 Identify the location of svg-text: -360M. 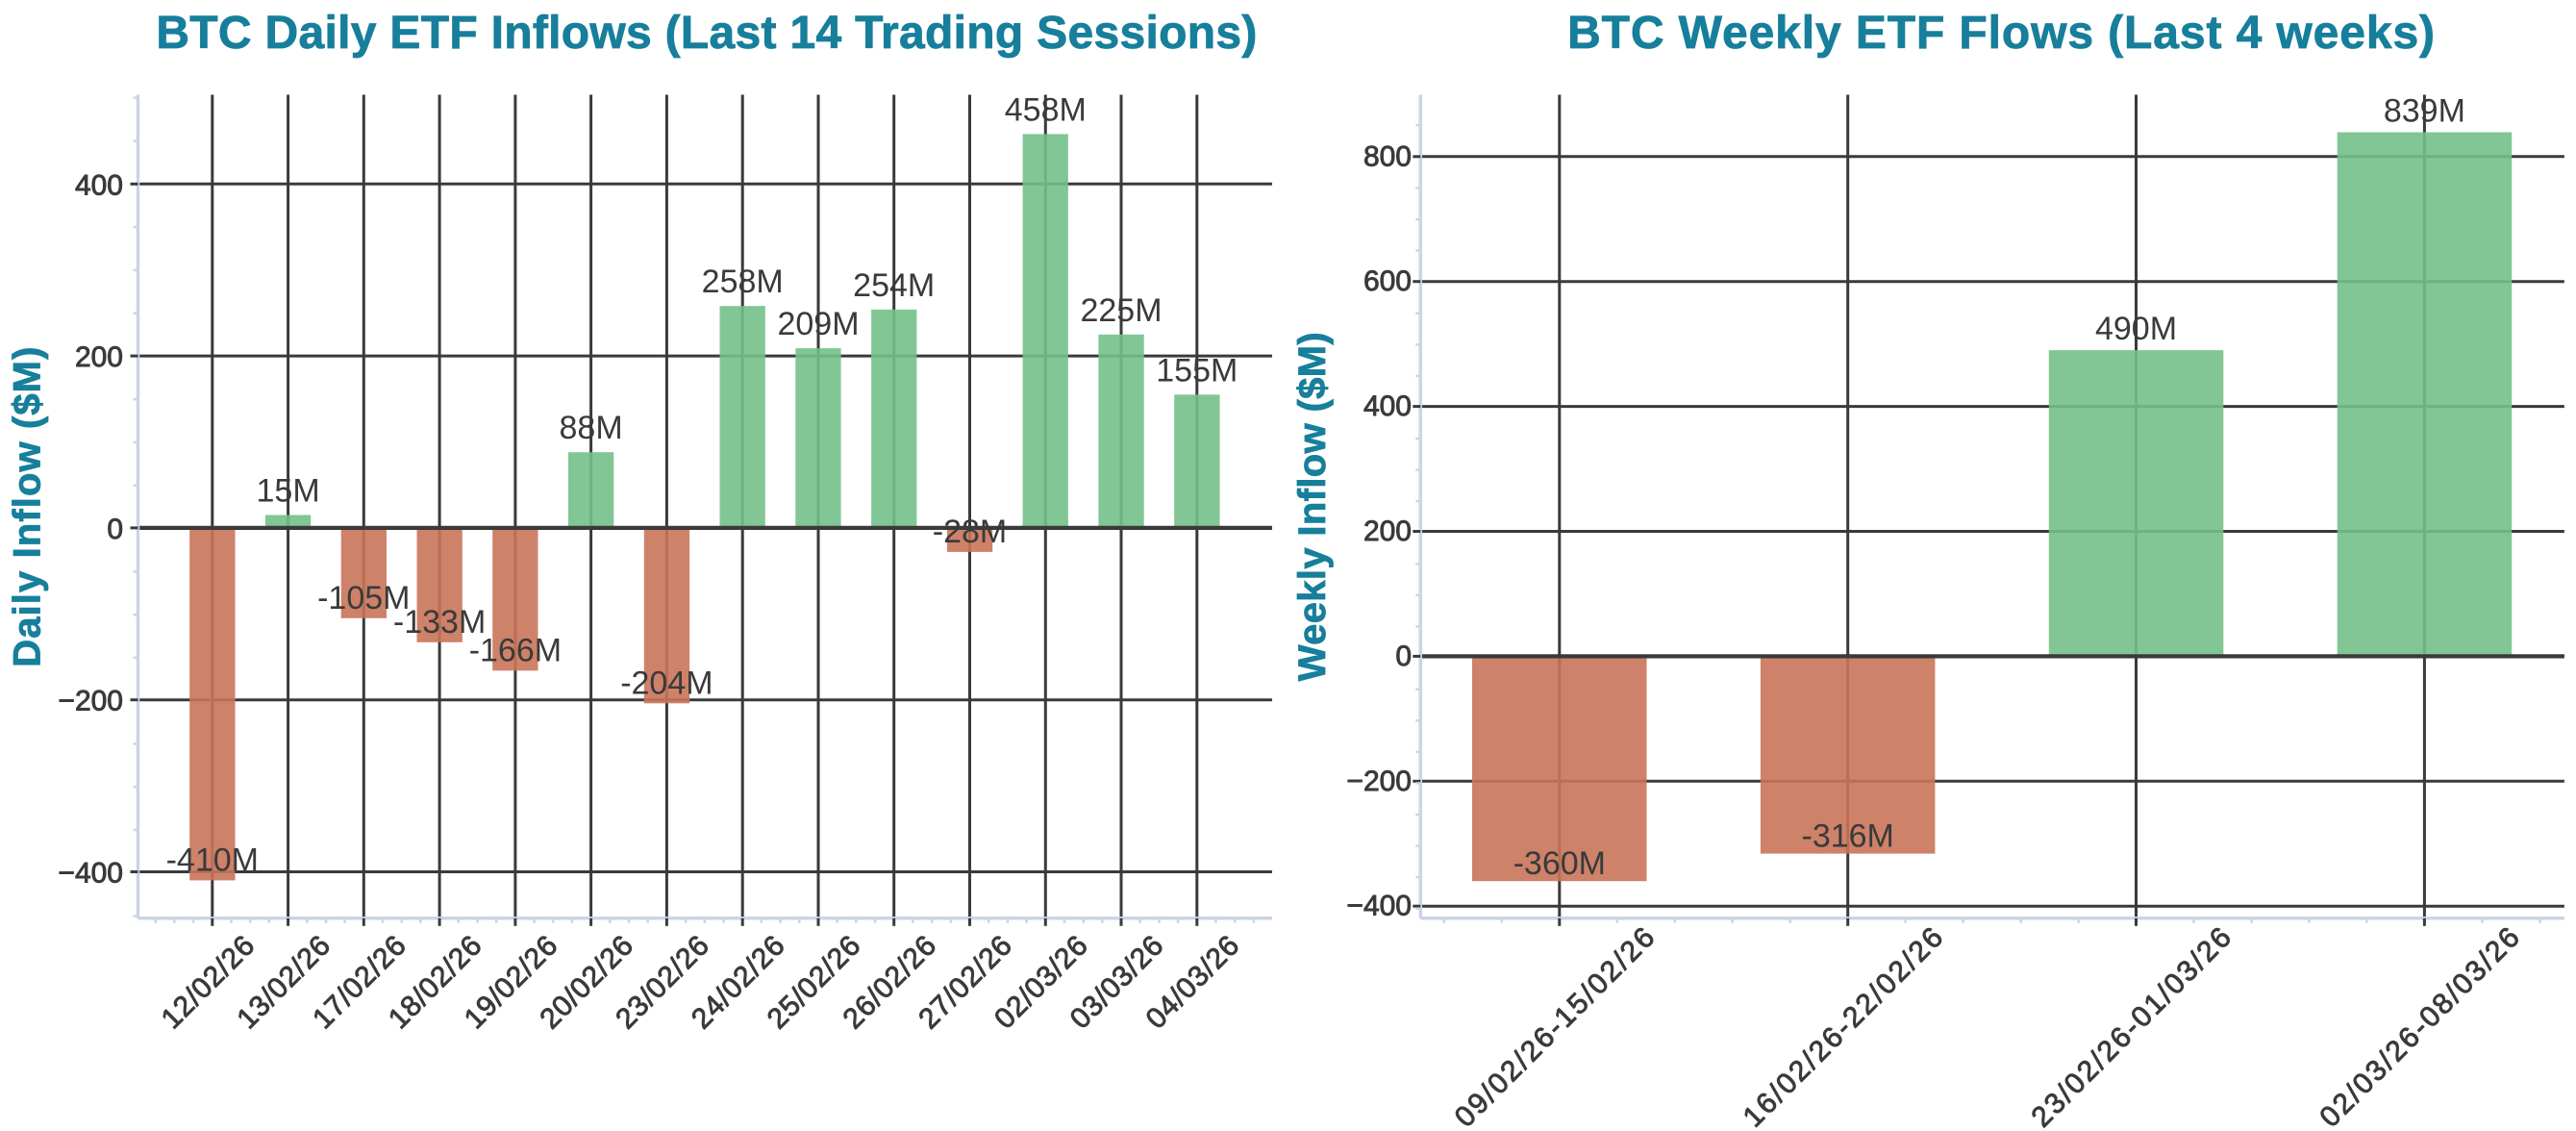
(1559, 863).